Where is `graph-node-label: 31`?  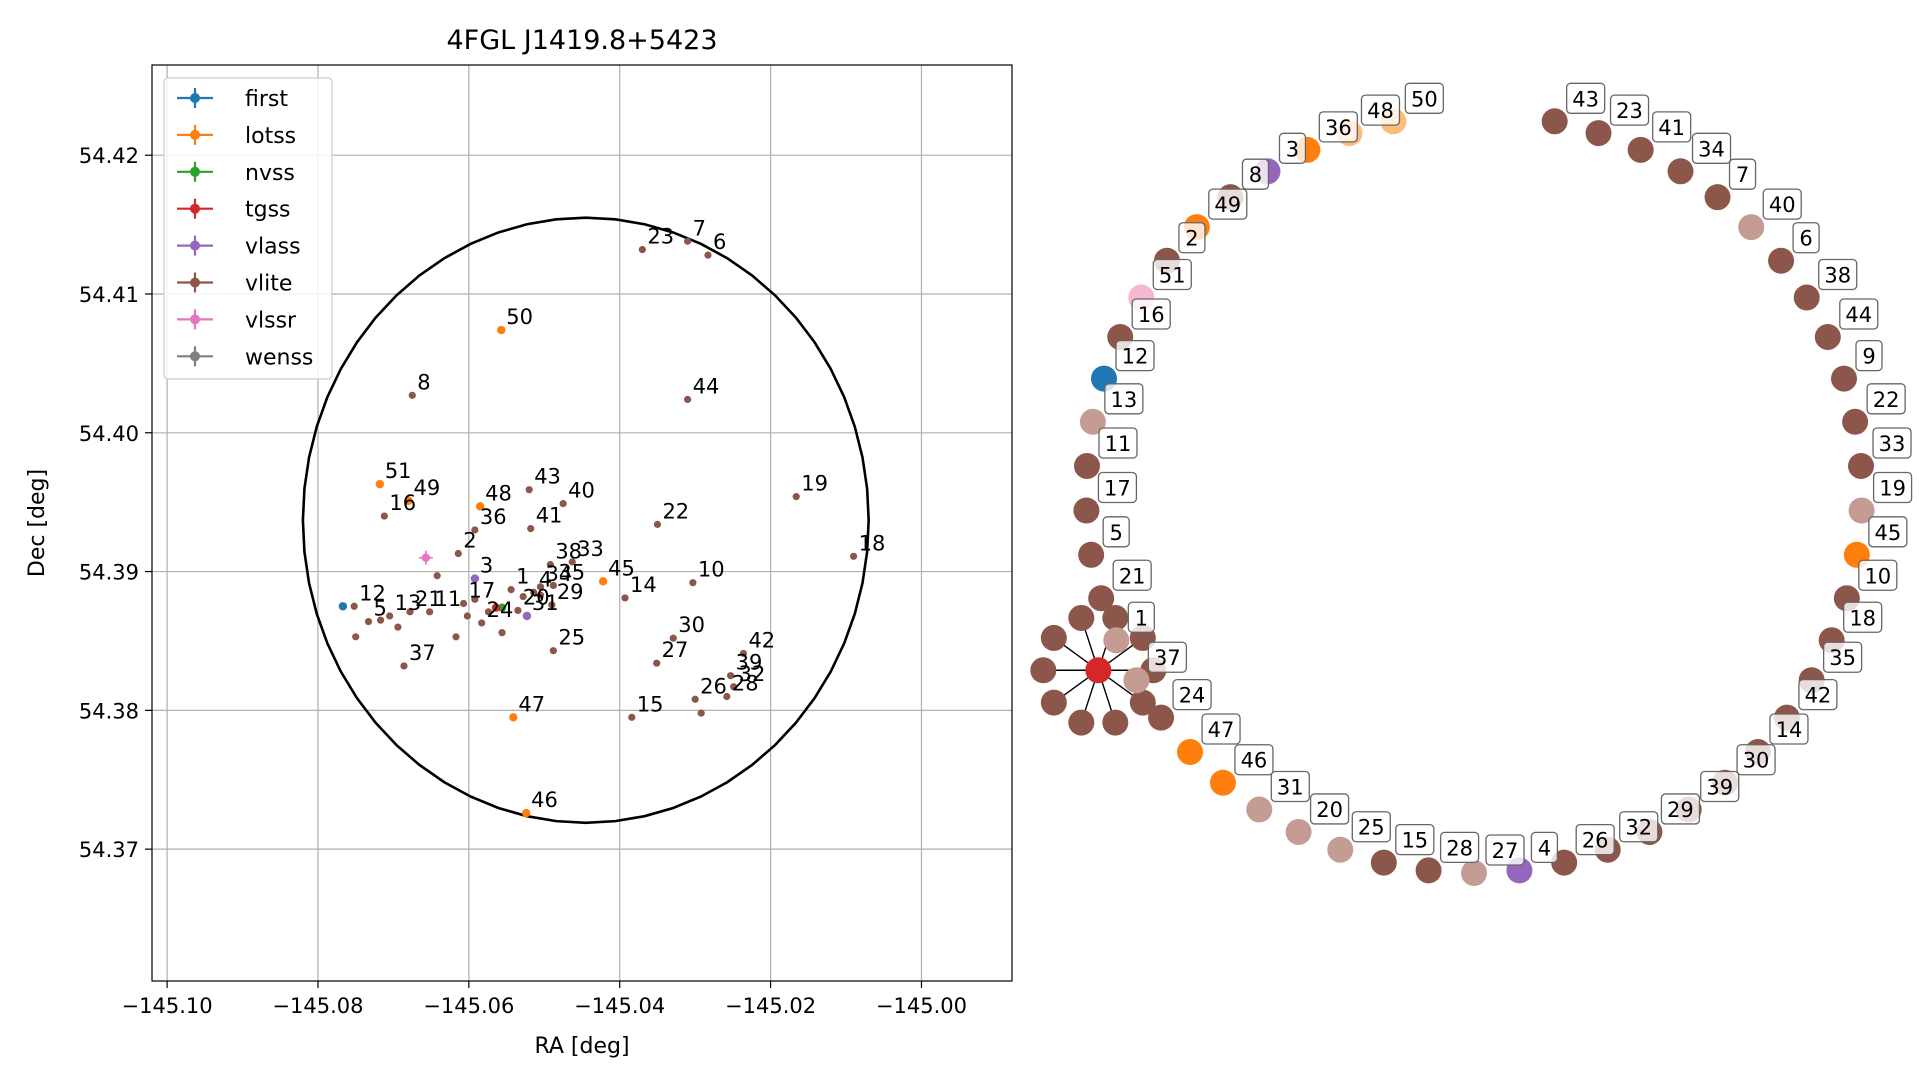
graph-node-label: 31 is located at coordinates (1290, 788).